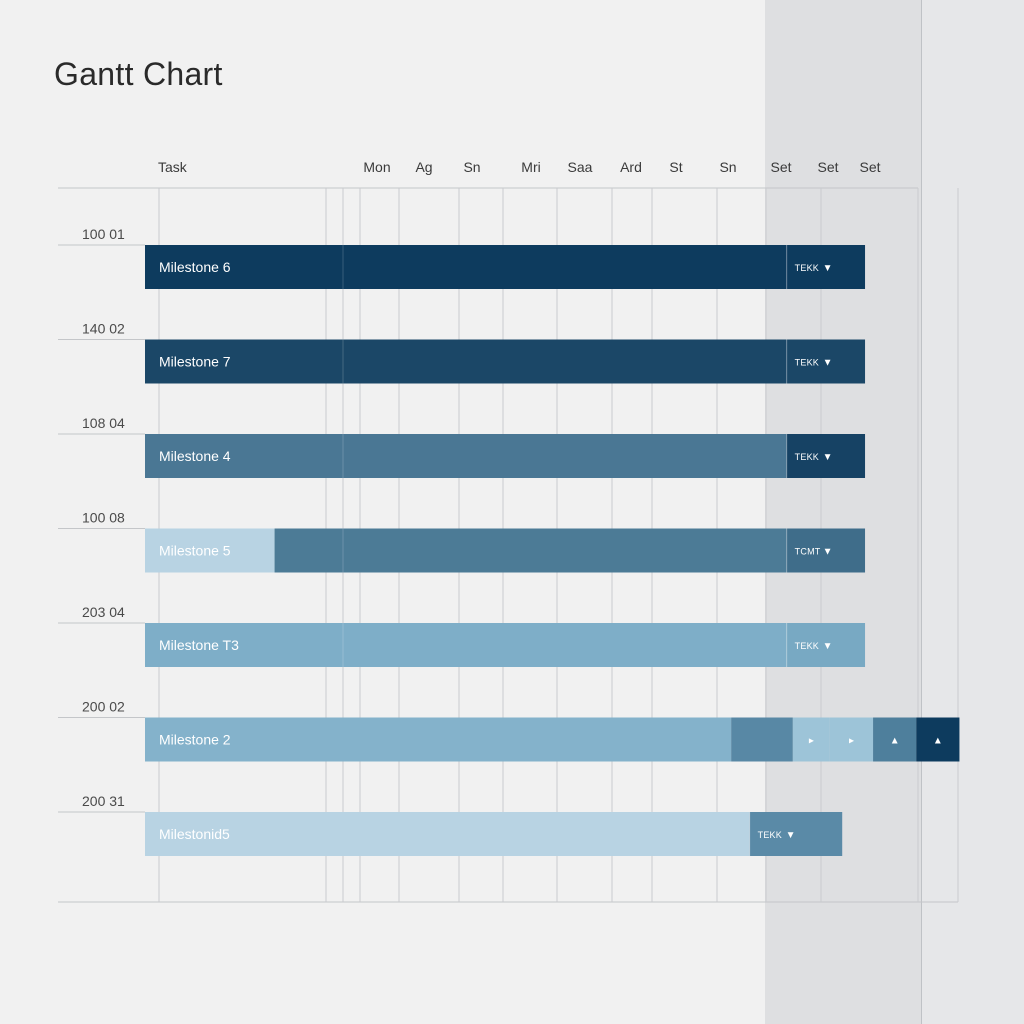  I want to click on gantt-bar-label: Milestone 5, so click(195, 551).